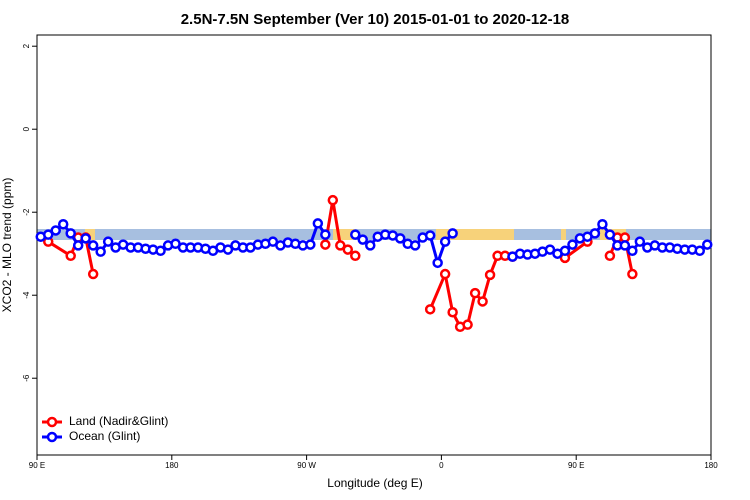 This screenshot has width=750, height=500. Describe the element at coordinates (26, 212) in the screenshot. I see `y-tick-label: -2` at that location.